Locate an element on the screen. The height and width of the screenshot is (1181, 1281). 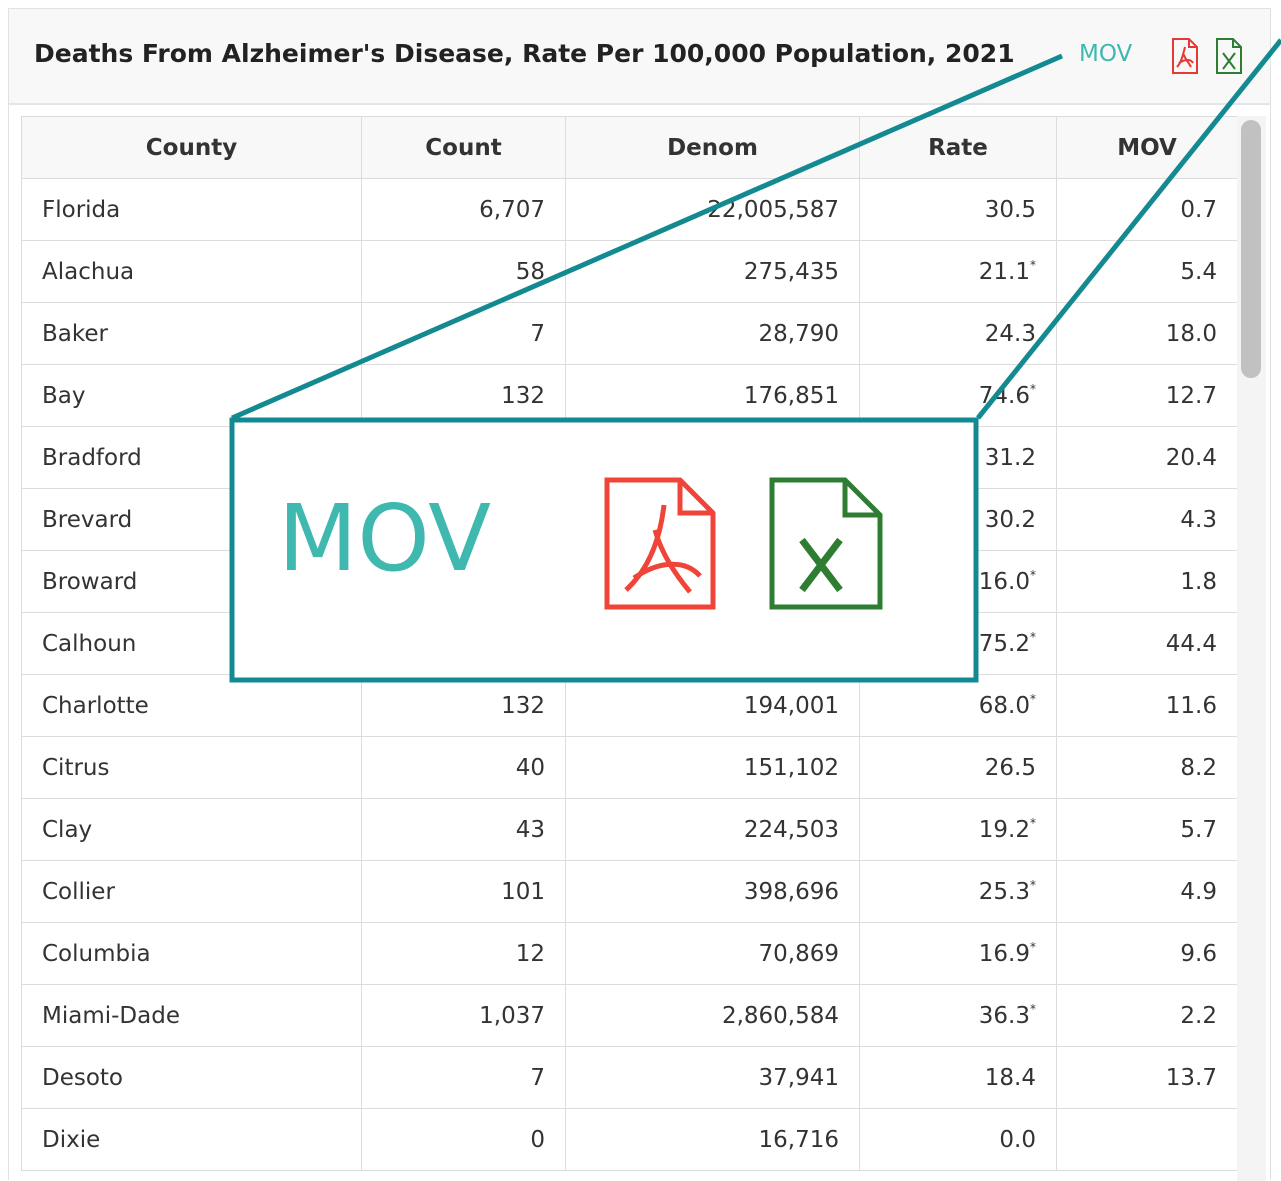
cell-count: 101 is located at coordinates (463, 891).